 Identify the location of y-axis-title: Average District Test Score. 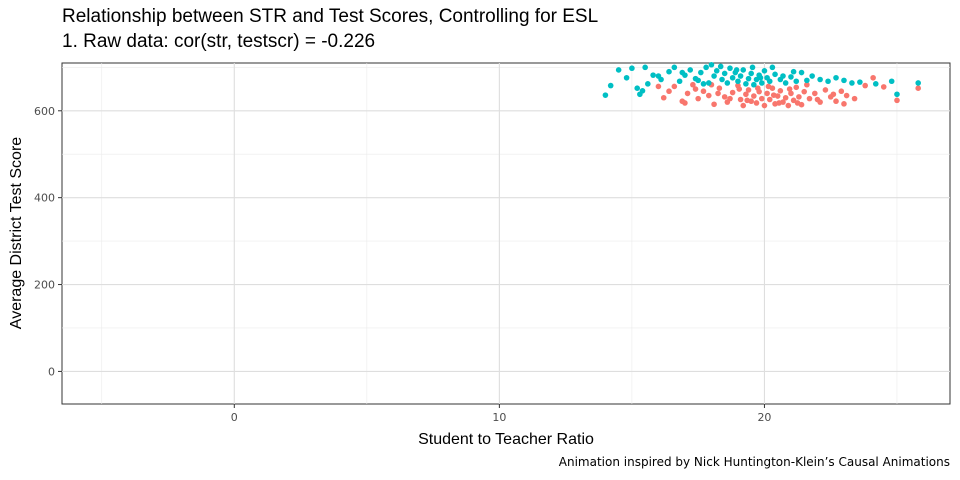
(16, 233).